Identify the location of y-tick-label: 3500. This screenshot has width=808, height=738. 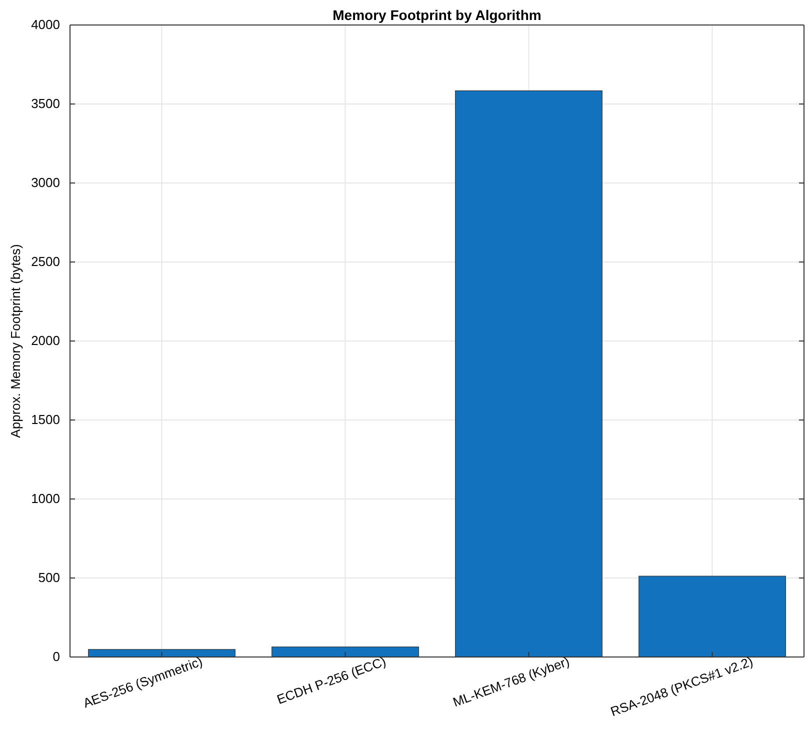
(45, 104).